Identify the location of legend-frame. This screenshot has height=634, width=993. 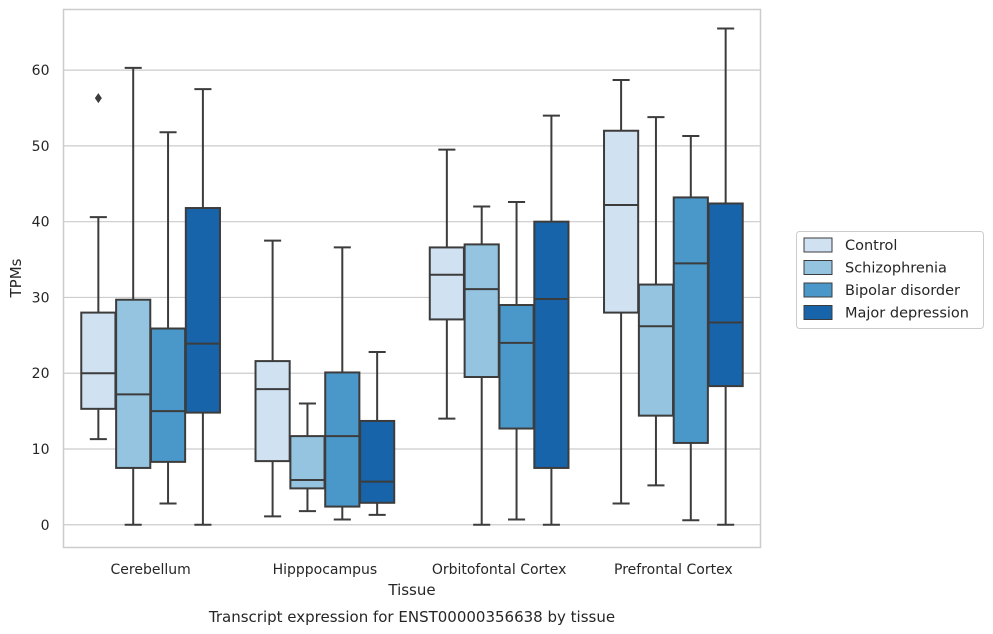
(890, 280).